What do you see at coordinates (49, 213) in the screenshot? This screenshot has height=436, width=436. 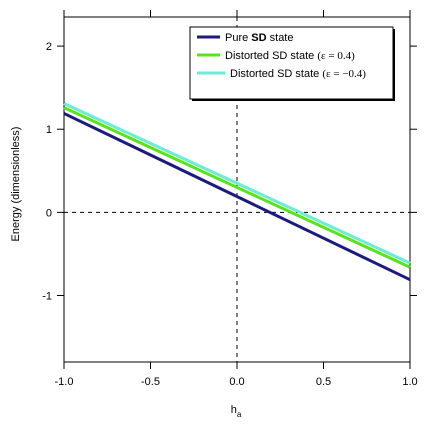 I see `y-tick-label: 0` at bounding box center [49, 213].